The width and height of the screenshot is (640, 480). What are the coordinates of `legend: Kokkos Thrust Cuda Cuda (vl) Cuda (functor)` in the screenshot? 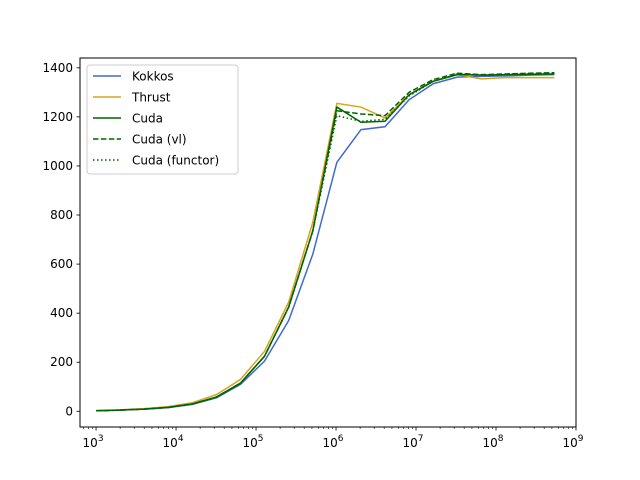 It's located at (162, 119).